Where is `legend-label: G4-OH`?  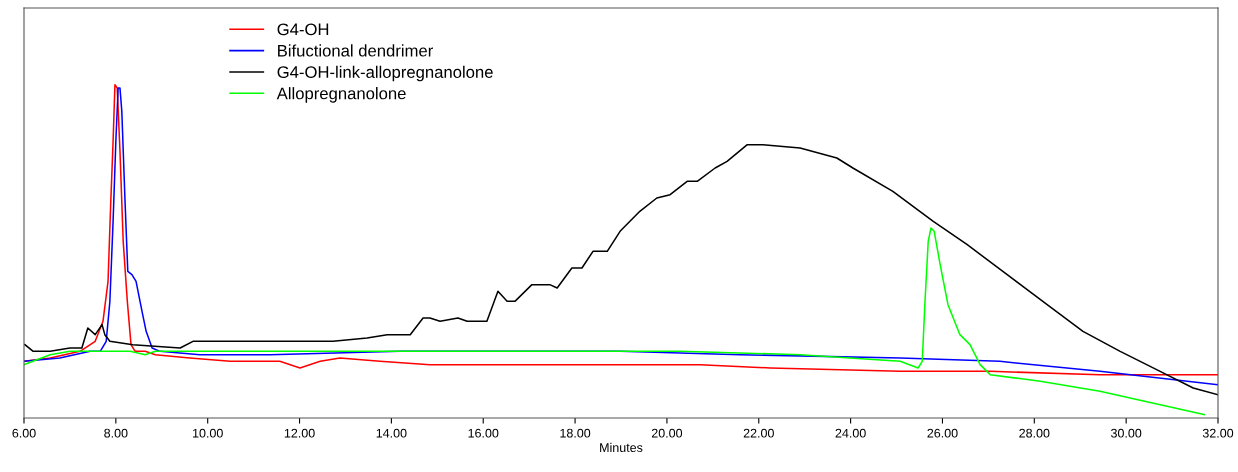
legend-label: G4-OH is located at coordinates (303, 29).